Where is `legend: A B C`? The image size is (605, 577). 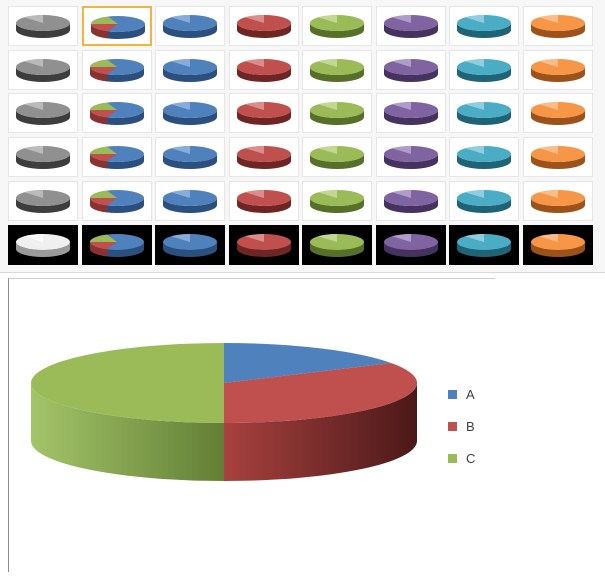
legend: A B C is located at coordinates (478, 426).